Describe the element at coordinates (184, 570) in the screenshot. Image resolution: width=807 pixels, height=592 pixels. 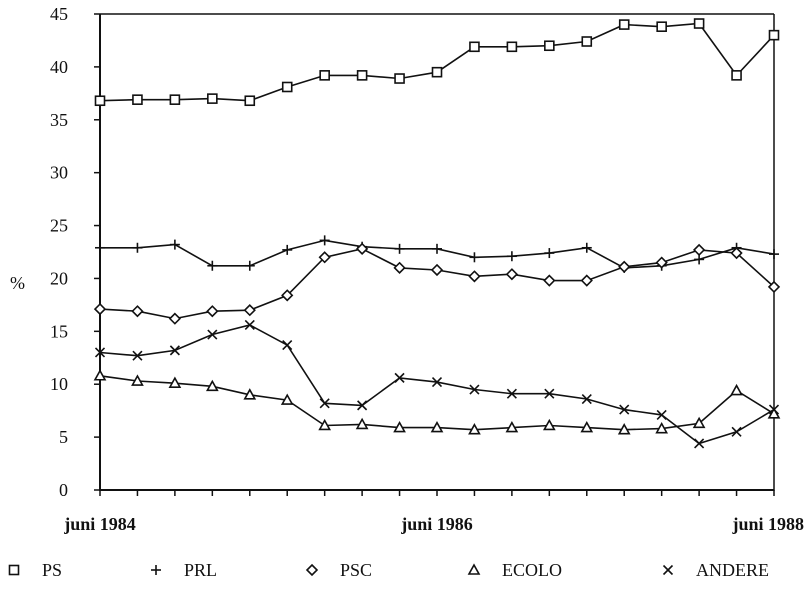
I see `legend-item-prl: PRL` at that location.